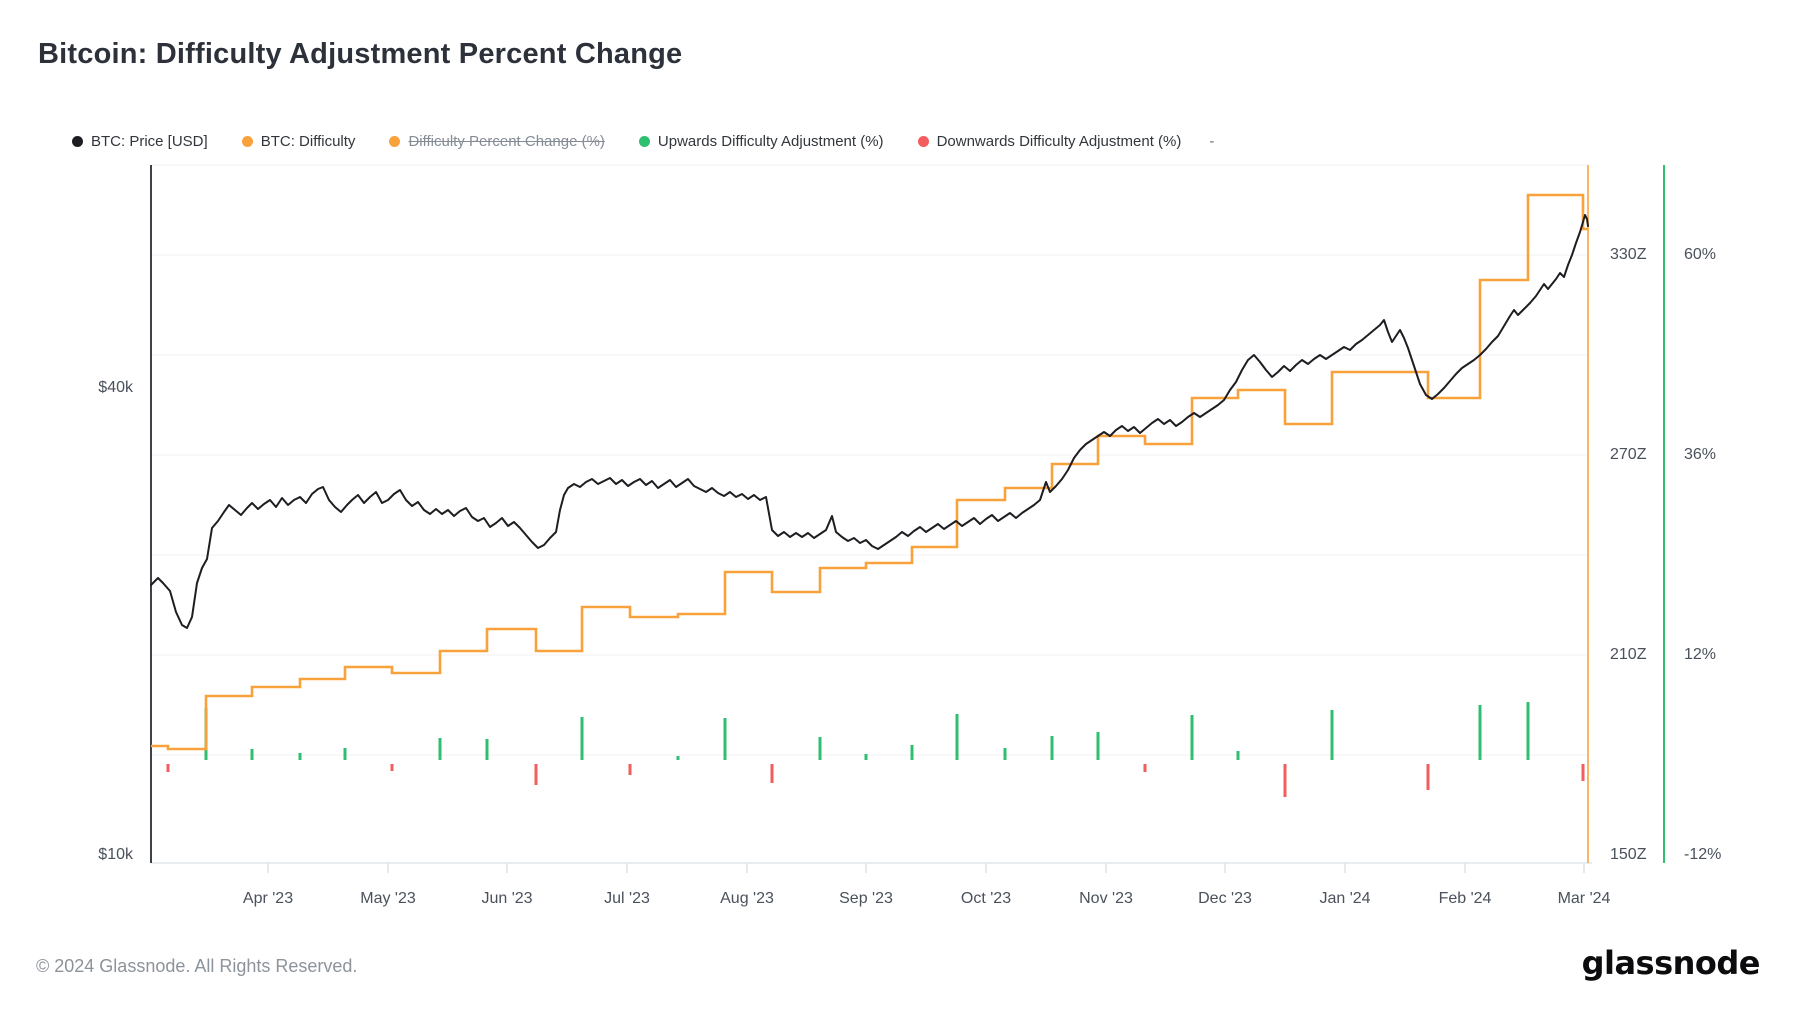  What do you see at coordinates (1345, 898) in the screenshot?
I see `month-label: Jan '24` at bounding box center [1345, 898].